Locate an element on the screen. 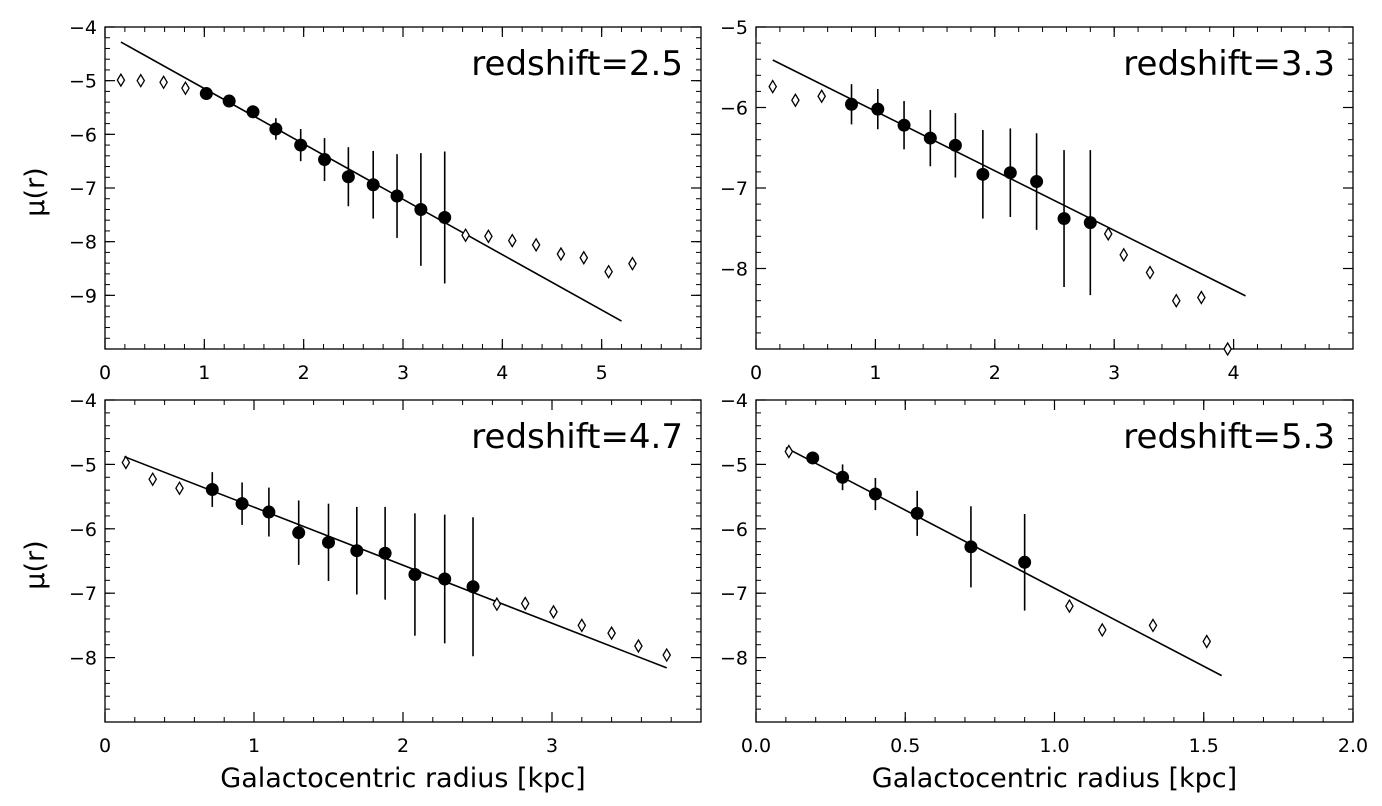  panel-title: redshift=3.3 is located at coordinates (1229, 64).